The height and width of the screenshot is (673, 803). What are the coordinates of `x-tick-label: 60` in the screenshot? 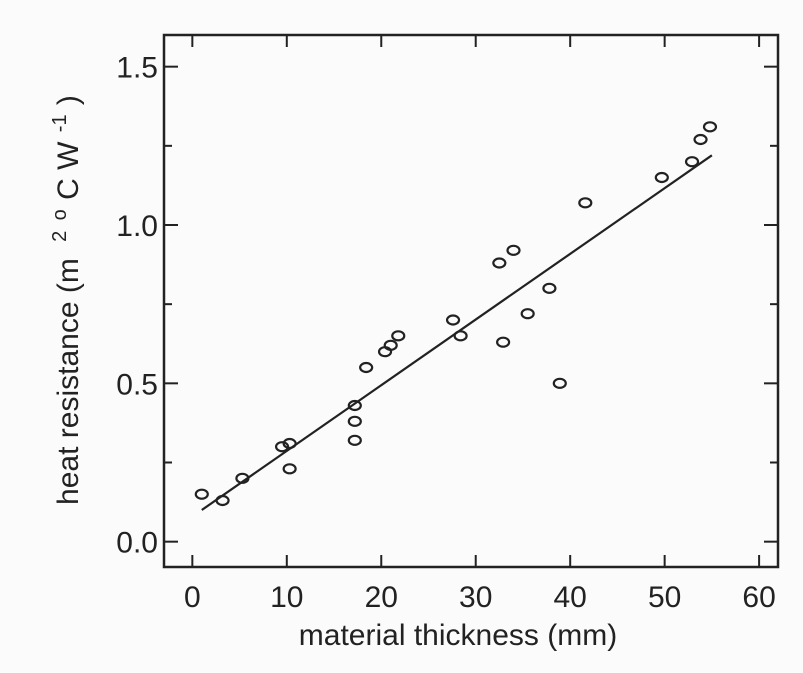 It's located at (758, 597).